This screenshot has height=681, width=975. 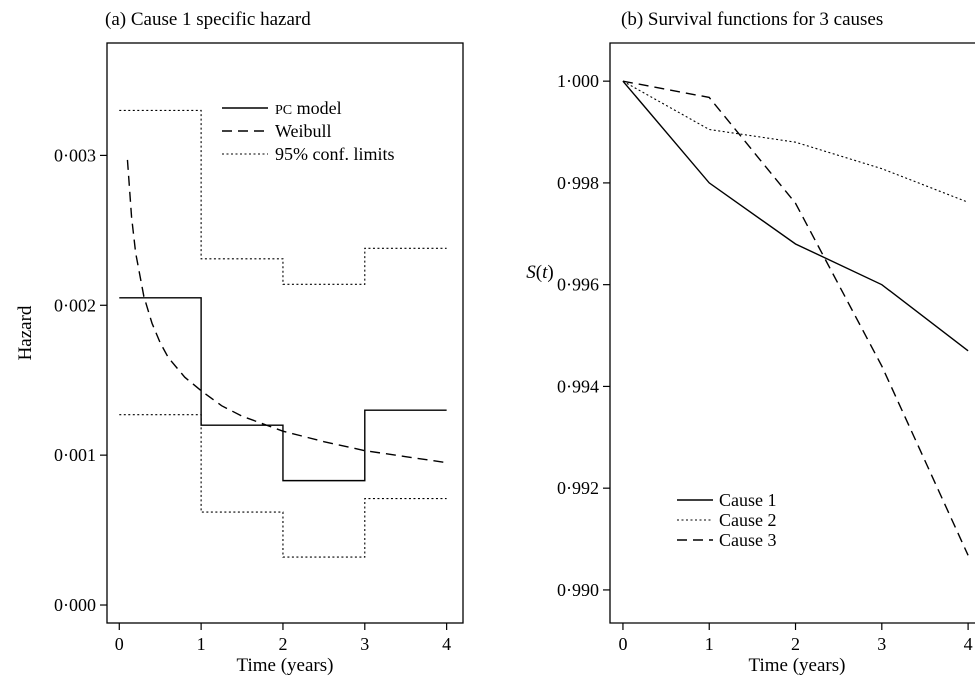 What do you see at coordinates (75, 155) in the screenshot?
I see `panel-a-y-tick-label: 0·003` at bounding box center [75, 155].